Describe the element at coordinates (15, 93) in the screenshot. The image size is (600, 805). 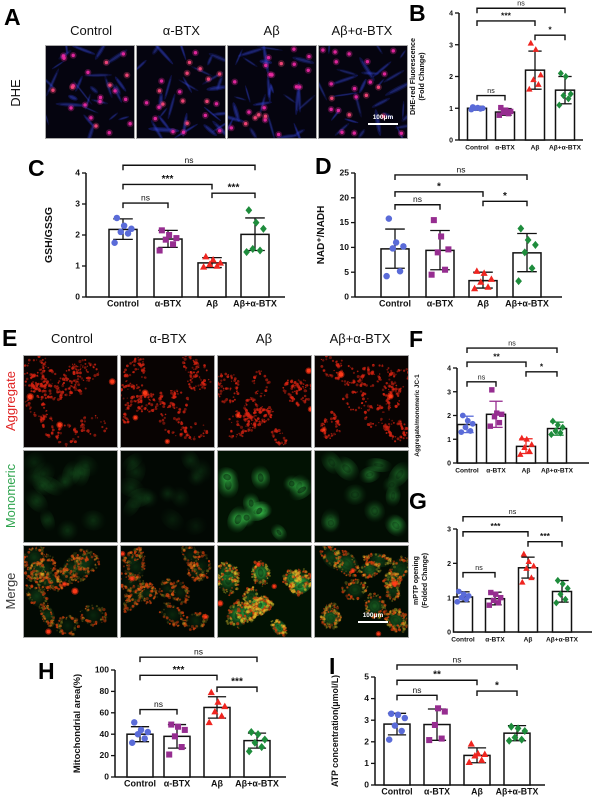
I see `panel-a-row-label-dhe: DHE` at that location.